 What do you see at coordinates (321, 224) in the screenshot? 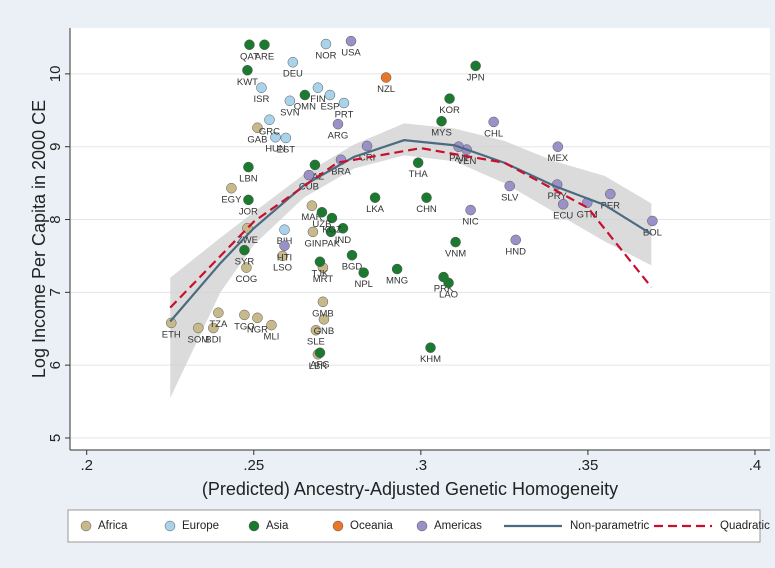
I see `point-label: UZB` at bounding box center [321, 224].